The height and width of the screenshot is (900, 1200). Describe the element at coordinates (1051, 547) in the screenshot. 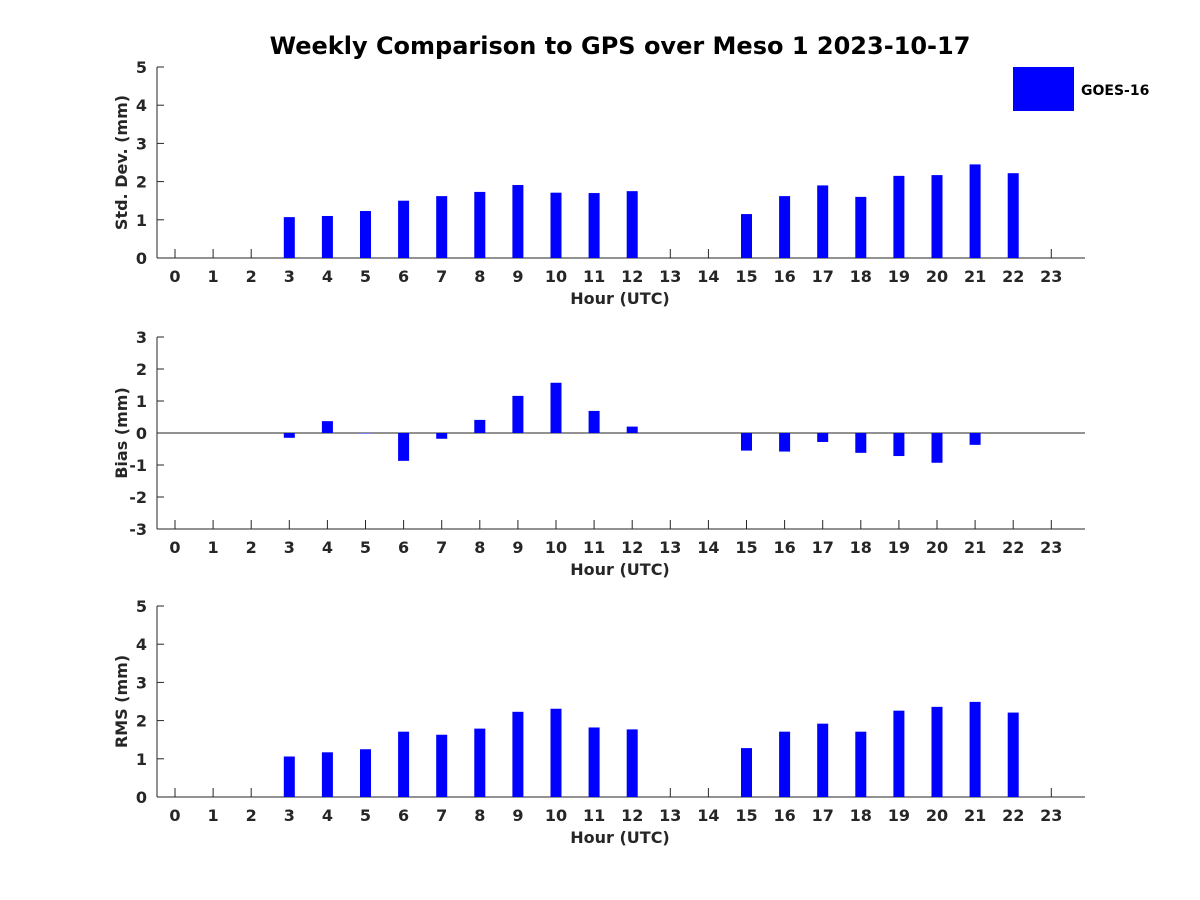

I see `x-tick-label: 23` at that location.